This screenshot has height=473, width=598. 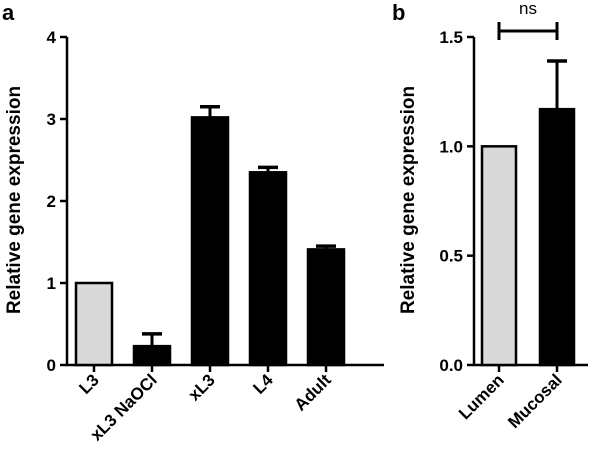 What do you see at coordinates (57, 201) in the screenshot?
I see `panel-a-y-ticks: 0 1 2 3 4` at bounding box center [57, 201].